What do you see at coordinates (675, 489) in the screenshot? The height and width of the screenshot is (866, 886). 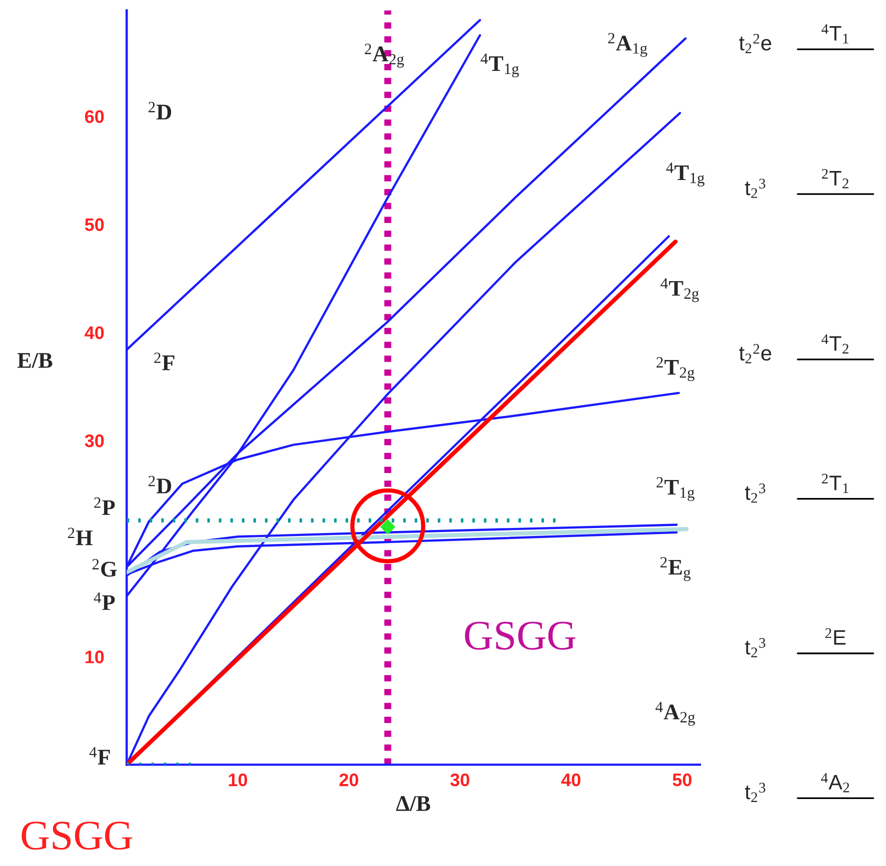 I see `annotation: $^{2}$T$_{1g}$` at bounding box center [675, 489].